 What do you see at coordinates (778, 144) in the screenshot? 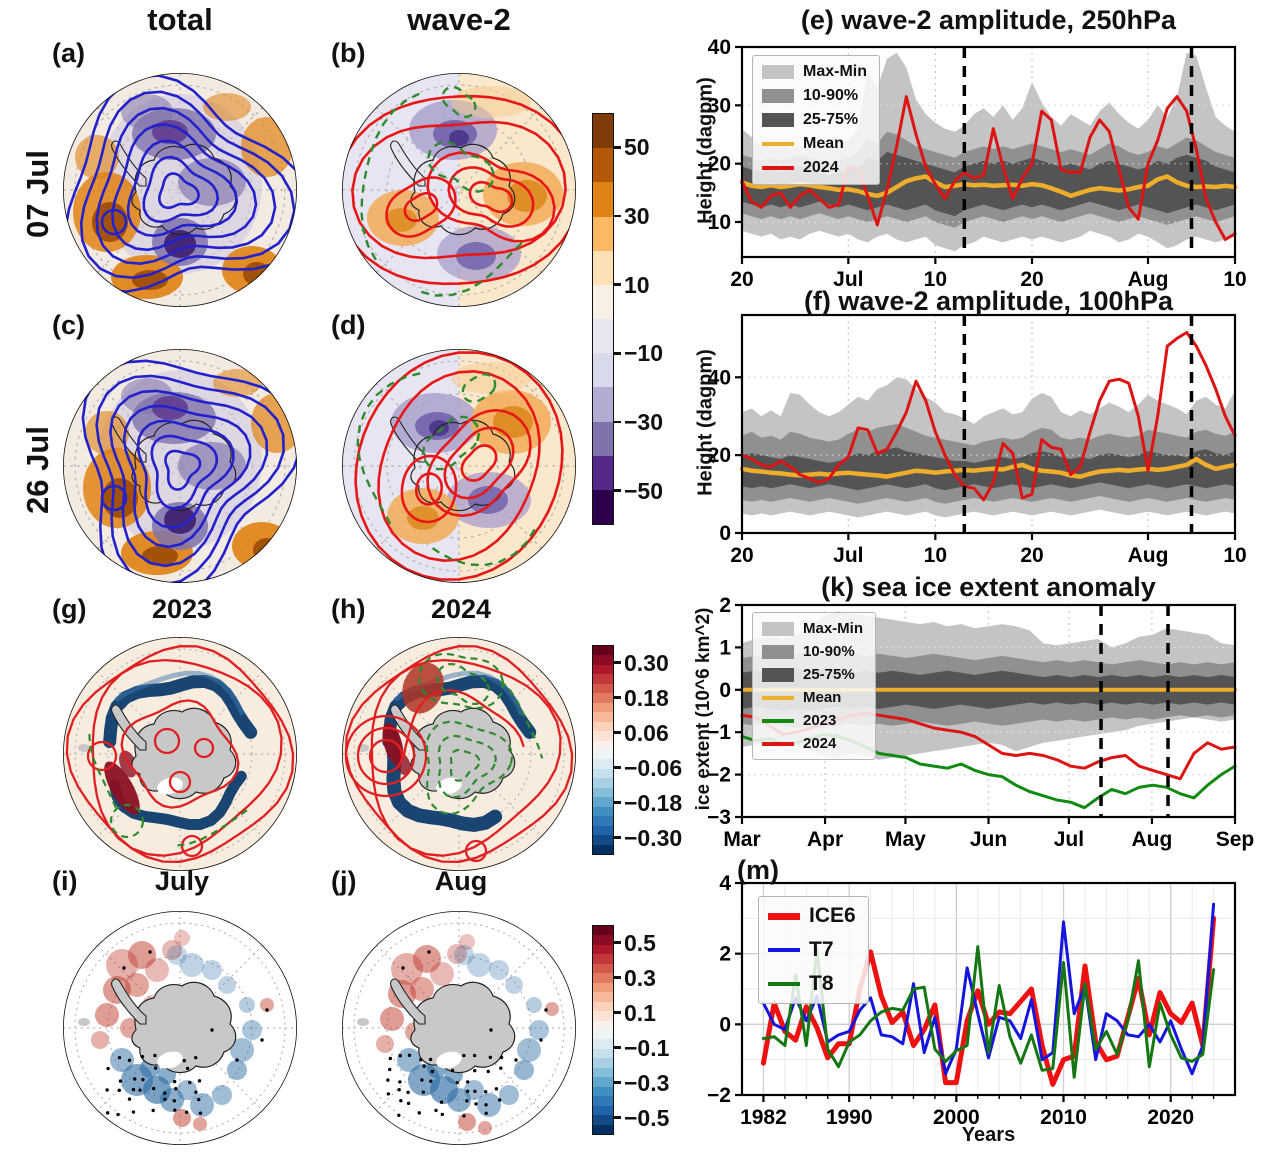
I see `legend-line-Mean` at bounding box center [778, 144].